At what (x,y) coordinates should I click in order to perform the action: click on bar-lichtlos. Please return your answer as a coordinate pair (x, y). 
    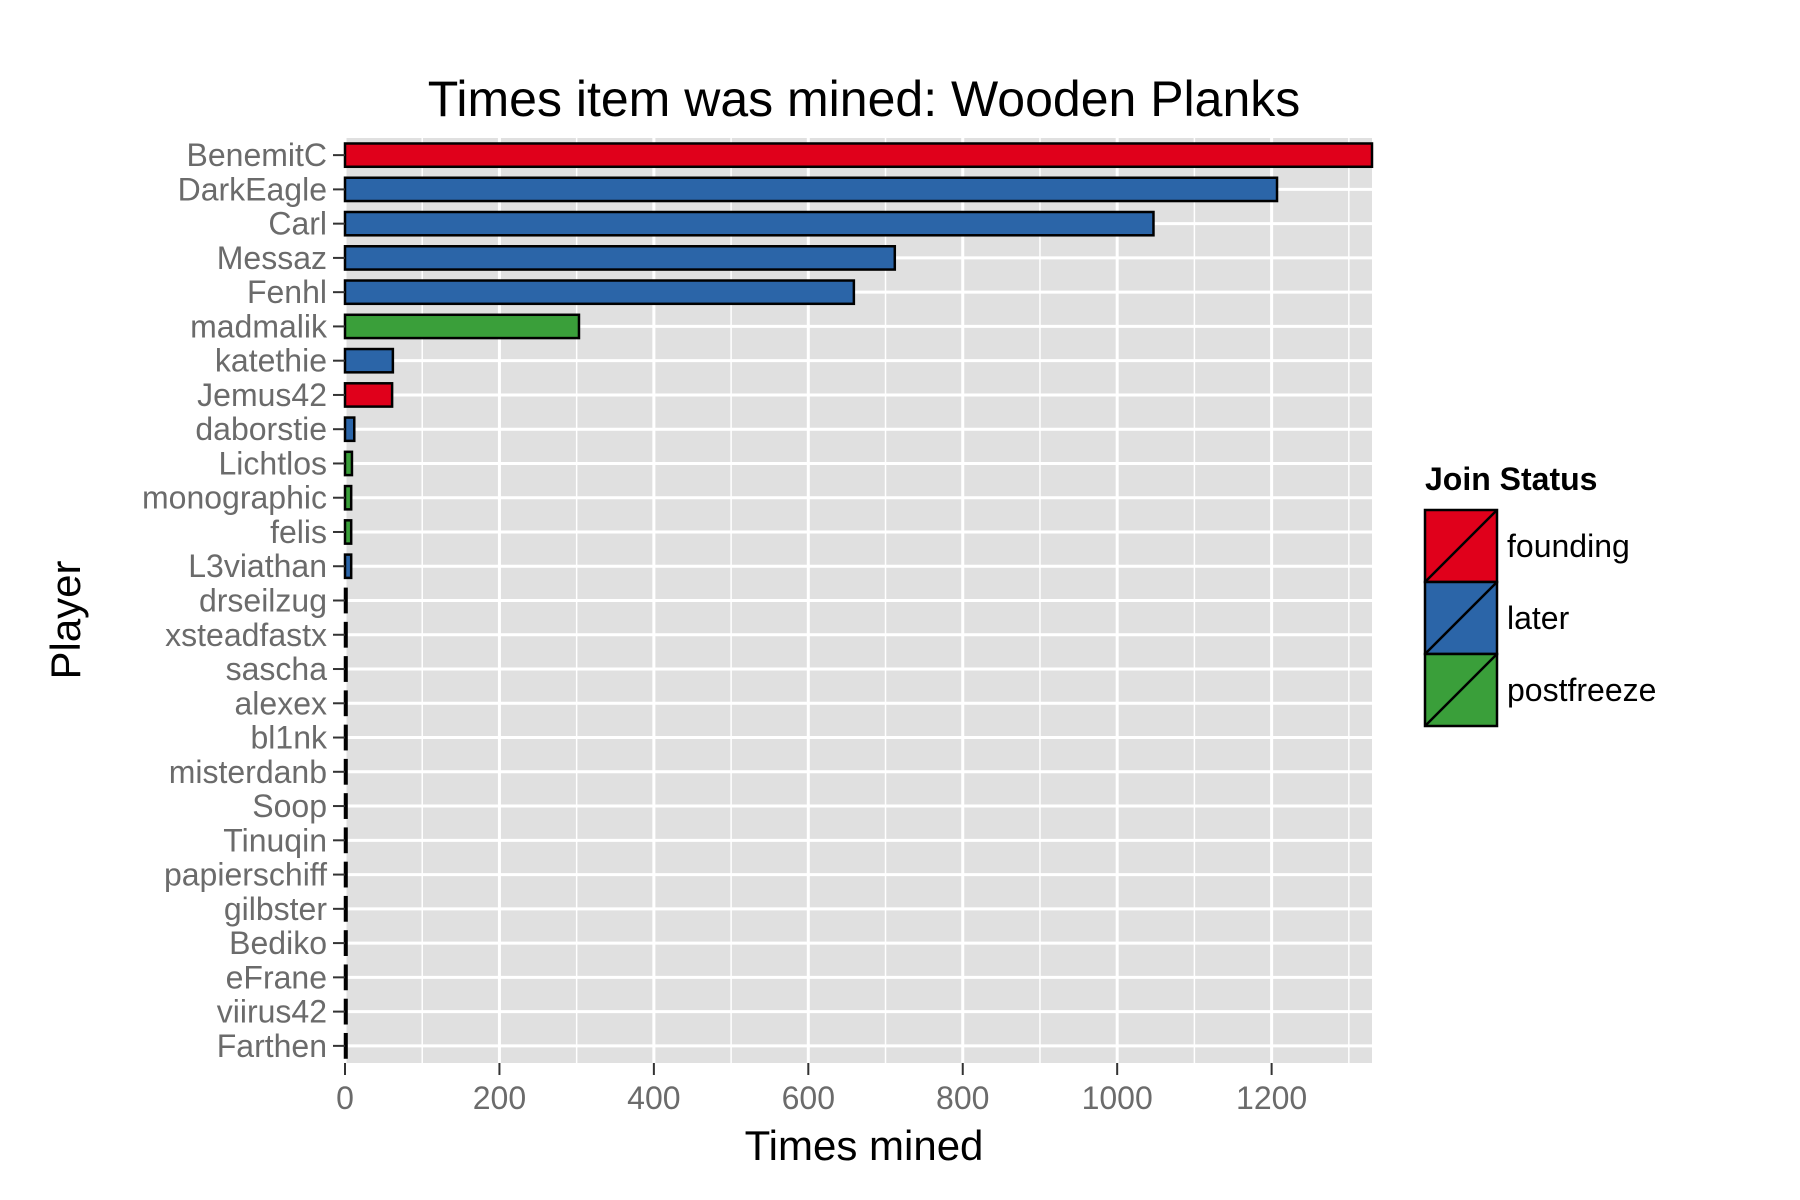
    Looking at the image, I should click on (348, 463).